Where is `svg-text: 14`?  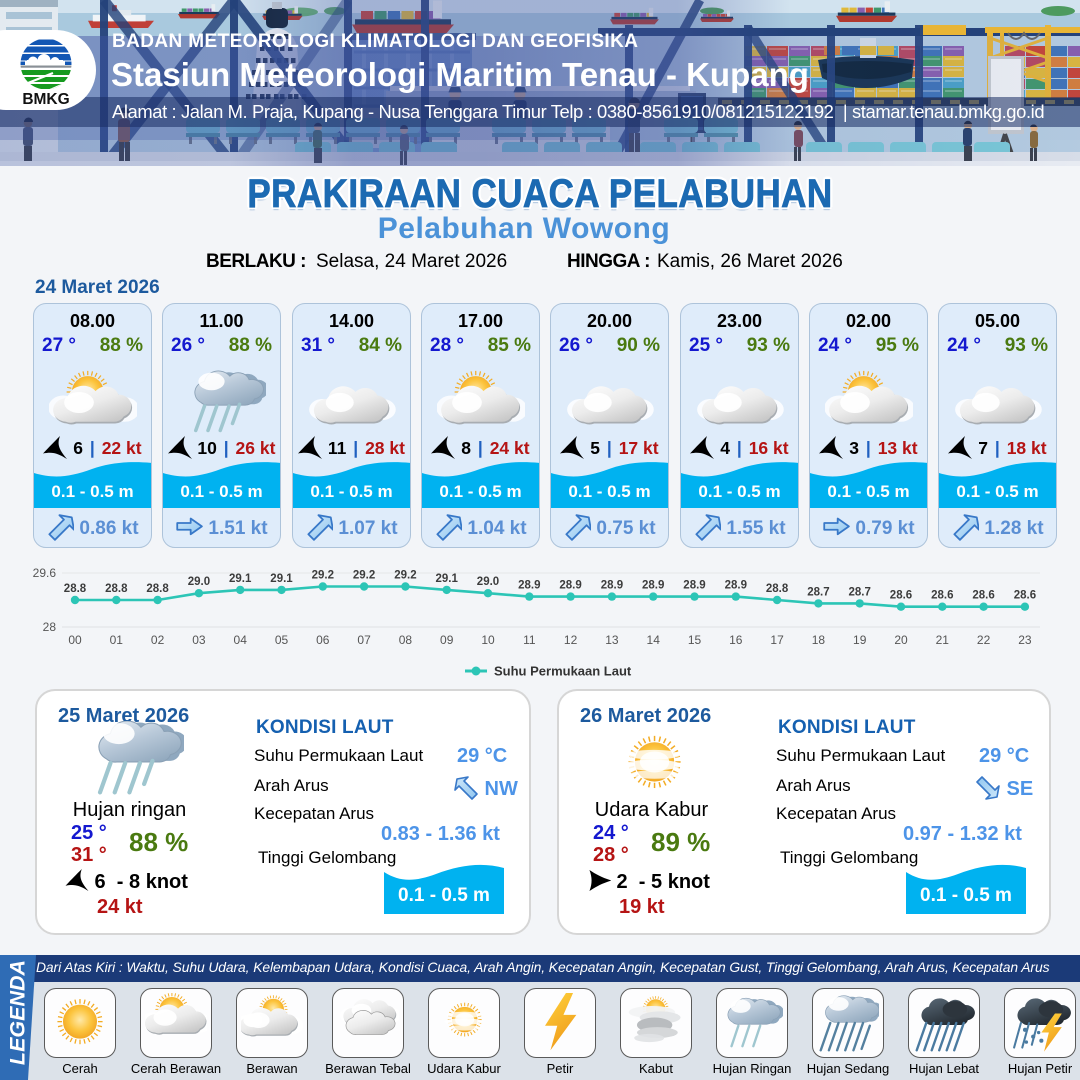
svg-text: 14 is located at coordinates (654, 640).